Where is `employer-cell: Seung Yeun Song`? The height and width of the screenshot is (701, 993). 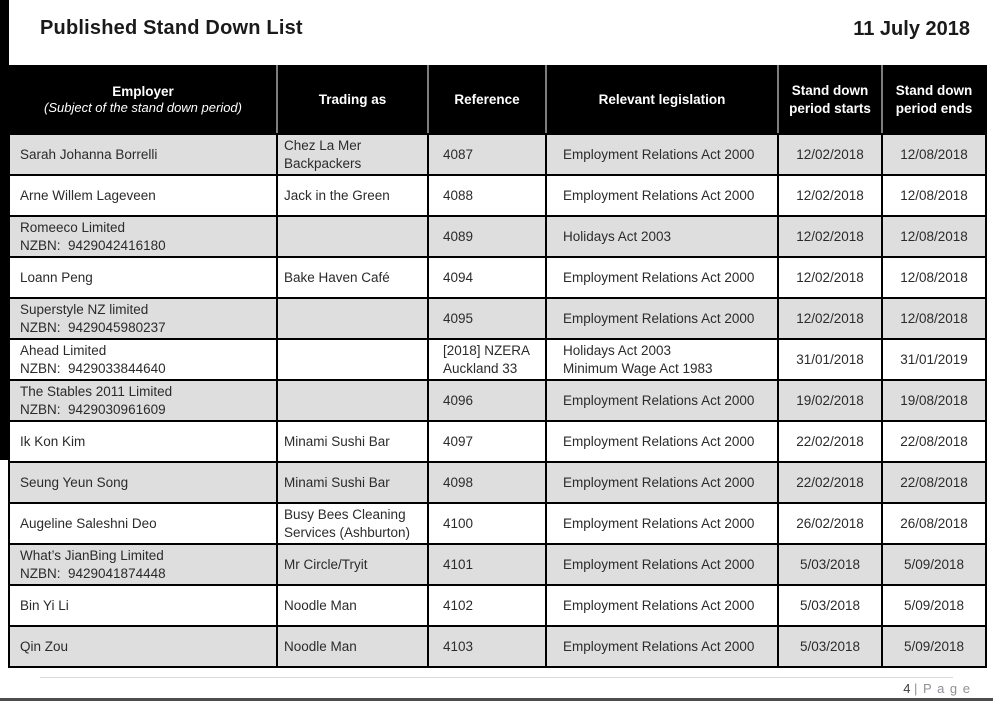
employer-cell: Seung Yeun Song is located at coordinates (143, 482).